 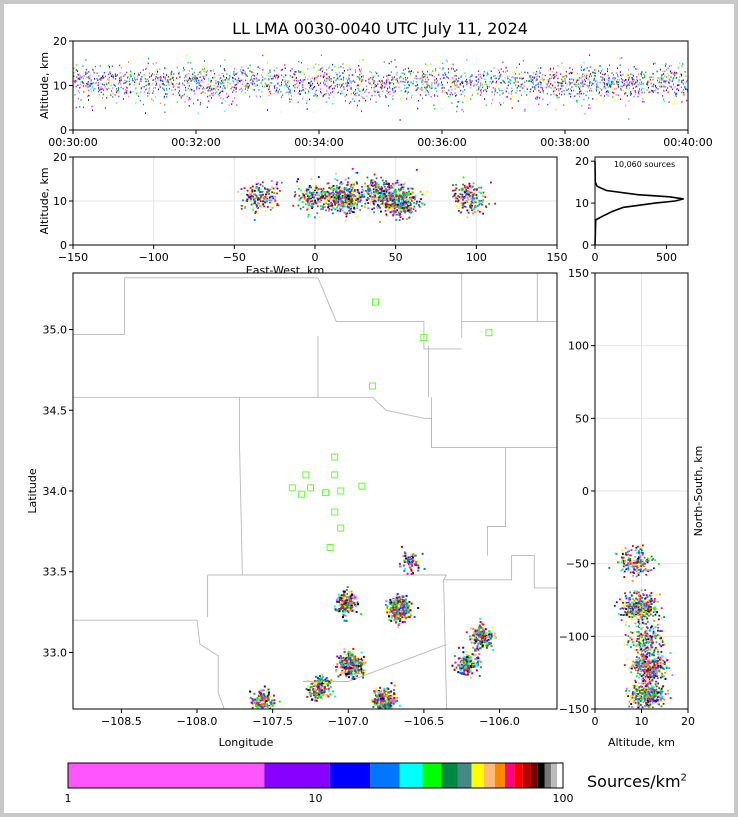 I want to click on longitude-tick-label: −106.5, so click(x=424, y=721).